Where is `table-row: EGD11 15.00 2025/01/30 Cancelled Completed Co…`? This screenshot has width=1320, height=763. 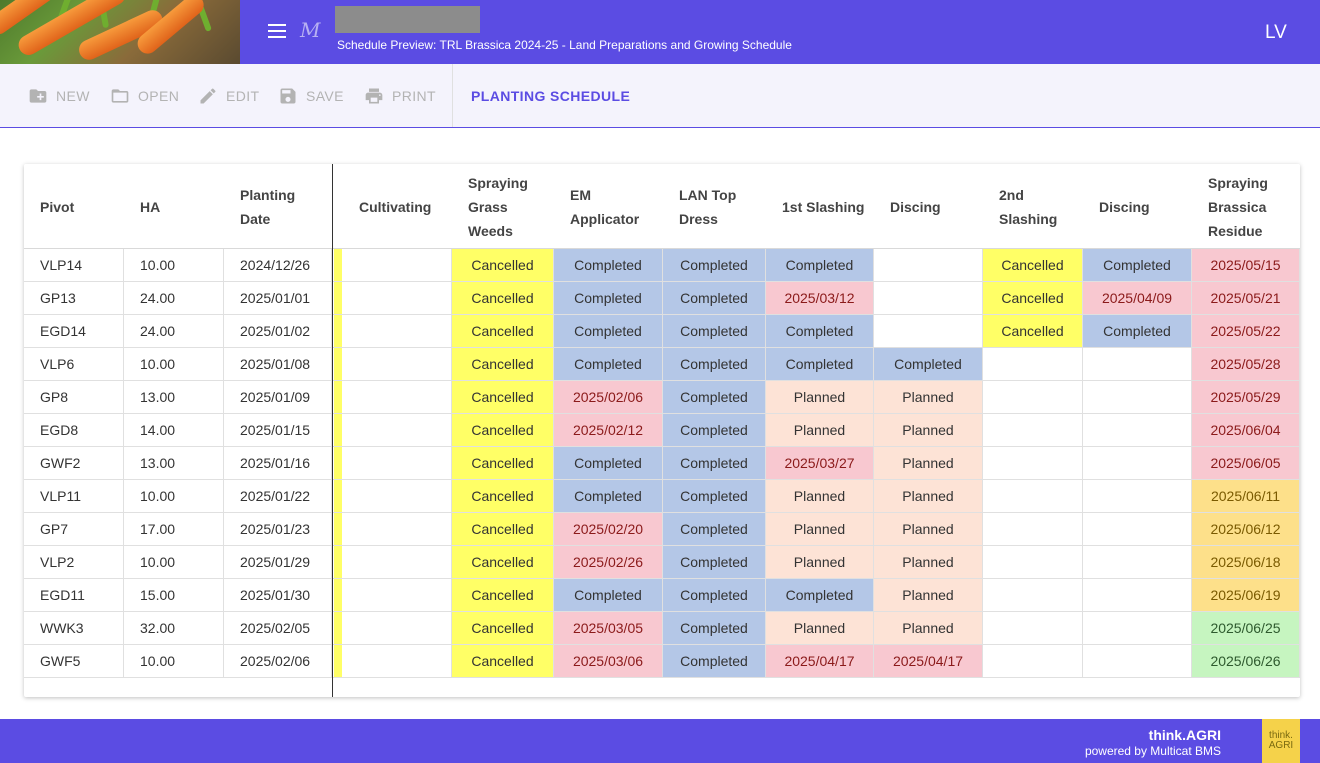 table-row: EGD11 15.00 2025/01/30 Cancelled Completed Co… is located at coordinates (662, 595).